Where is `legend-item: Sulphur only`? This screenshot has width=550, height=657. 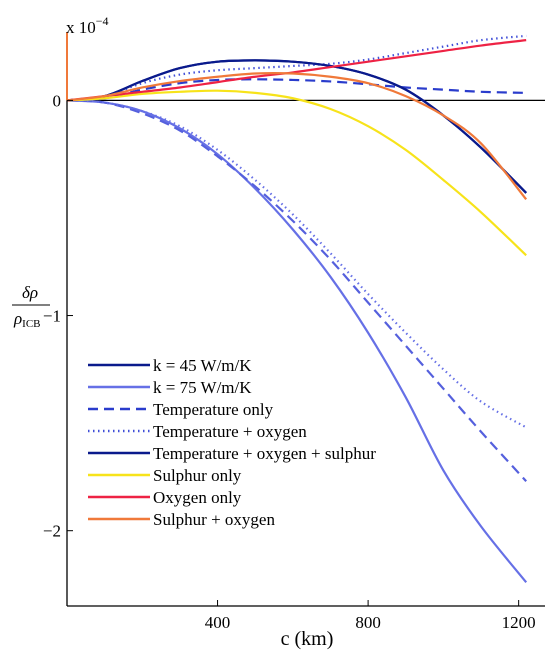
legend-item: Sulphur only is located at coordinates (165, 475).